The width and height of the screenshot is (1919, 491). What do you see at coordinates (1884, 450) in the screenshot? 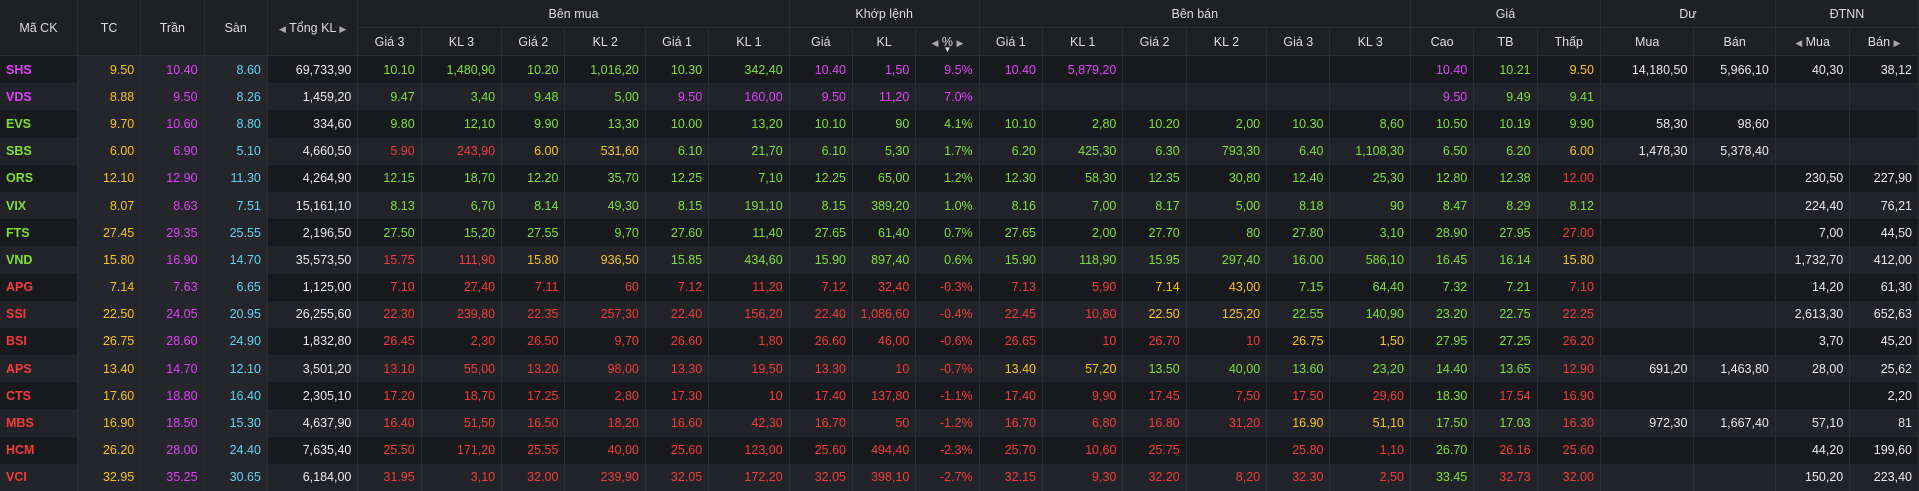
I see `dtnn-ban-cell: 199,60` at bounding box center [1884, 450].